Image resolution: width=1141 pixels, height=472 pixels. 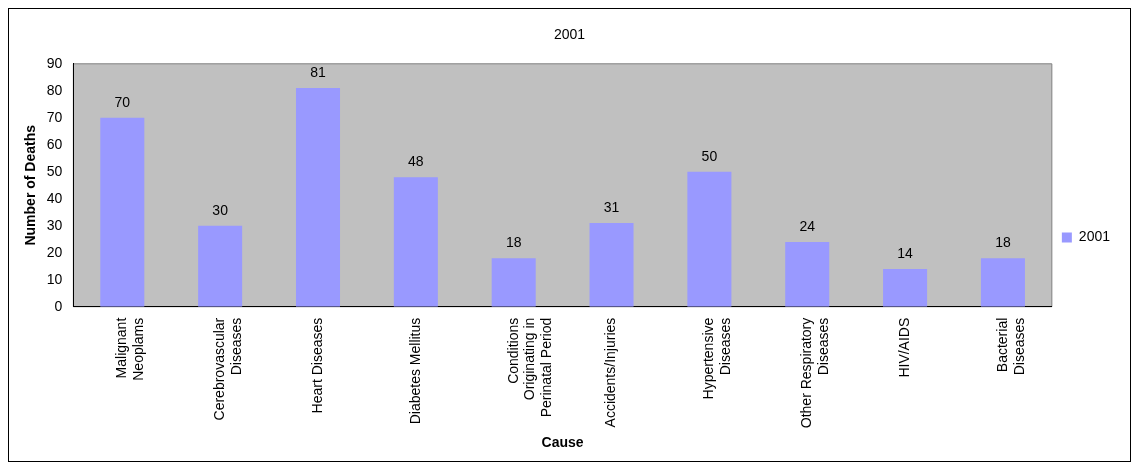 What do you see at coordinates (709, 155) in the screenshot?
I see `data-label: 50` at bounding box center [709, 155].